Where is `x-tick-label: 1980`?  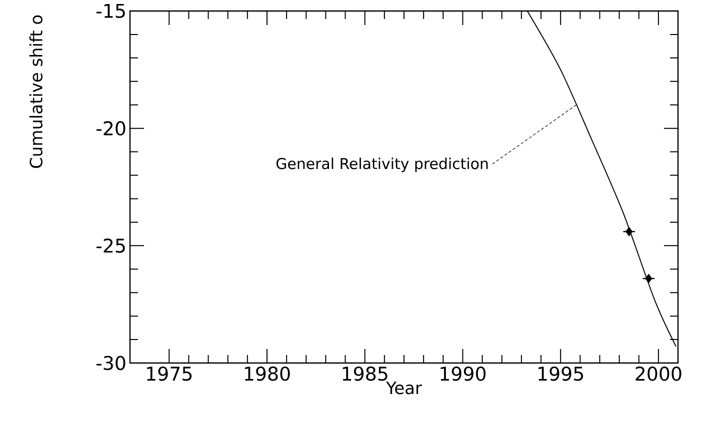 x-tick-label: 1980 is located at coordinates (267, 373).